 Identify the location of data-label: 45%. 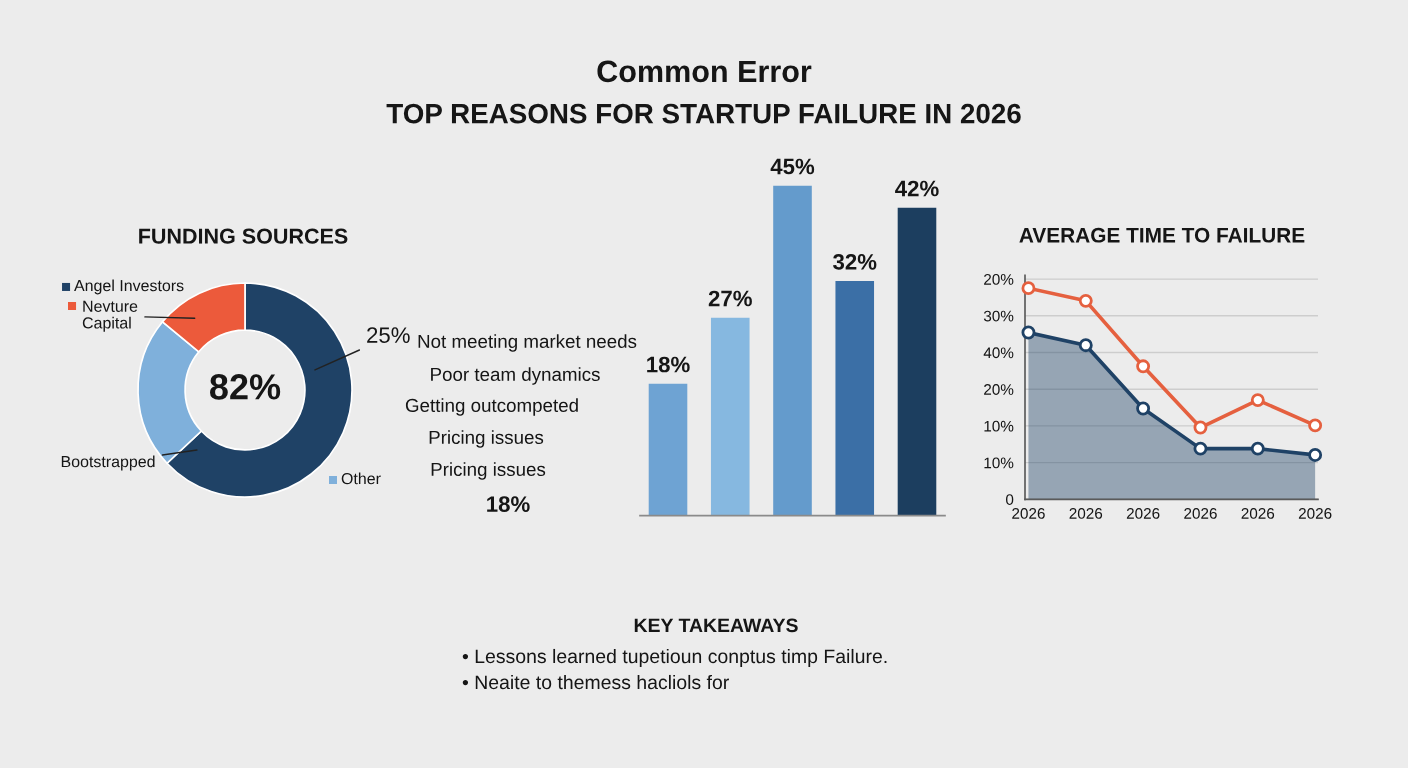
(792, 166).